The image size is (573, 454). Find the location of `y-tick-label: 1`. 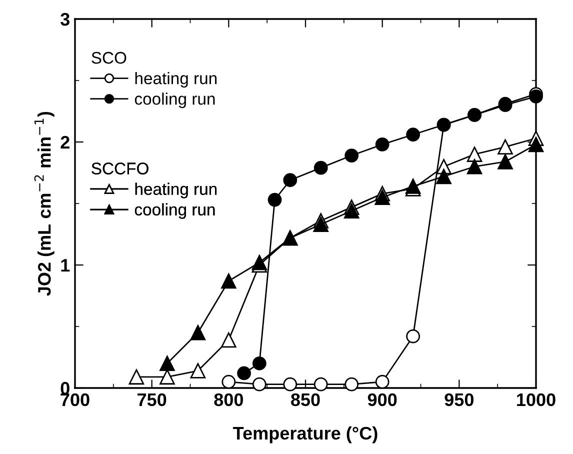

y-tick-label: 1 is located at coordinates (65, 265).